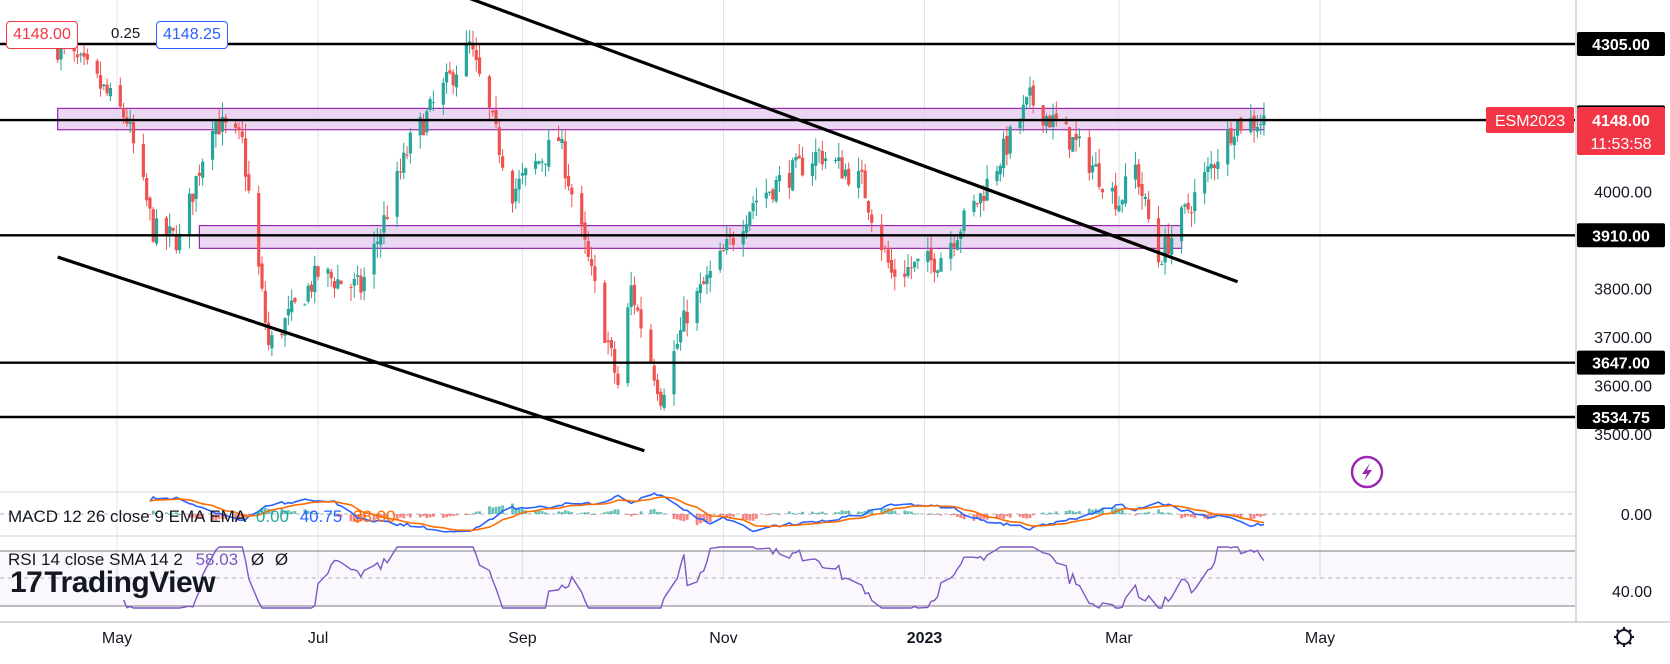 The image size is (1670, 664). I want to click on spread-value: 0.25, so click(126, 33).